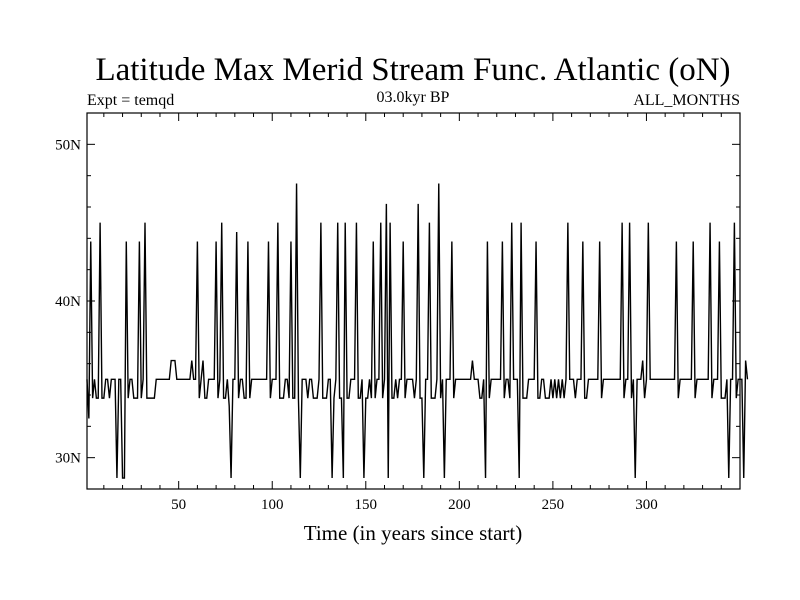 The image size is (800, 600). What do you see at coordinates (413, 97) in the screenshot?
I see `period-label: 03.0kyr BP` at bounding box center [413, 97].